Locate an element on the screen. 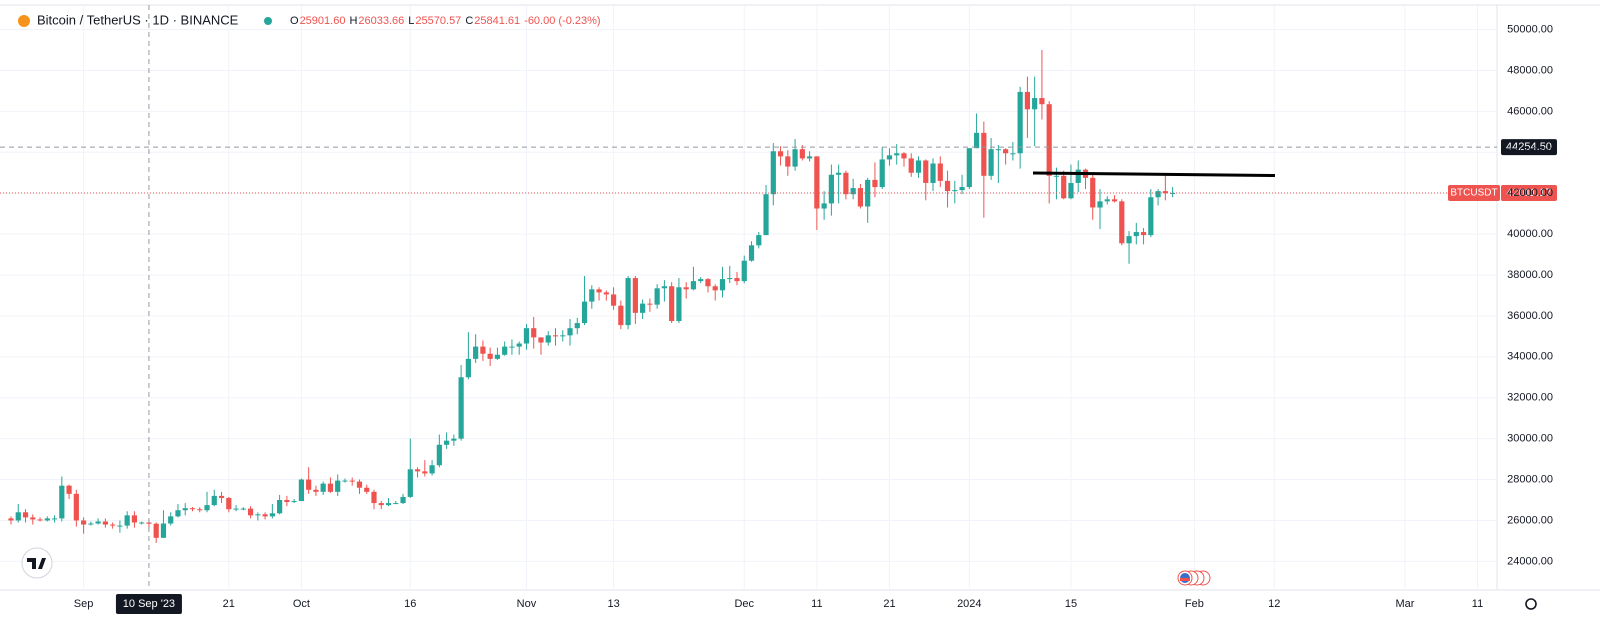 The height and width of the screenshot is (640, 1600). ohlc-value: 26033.66 is located at coordinates (381, 21).